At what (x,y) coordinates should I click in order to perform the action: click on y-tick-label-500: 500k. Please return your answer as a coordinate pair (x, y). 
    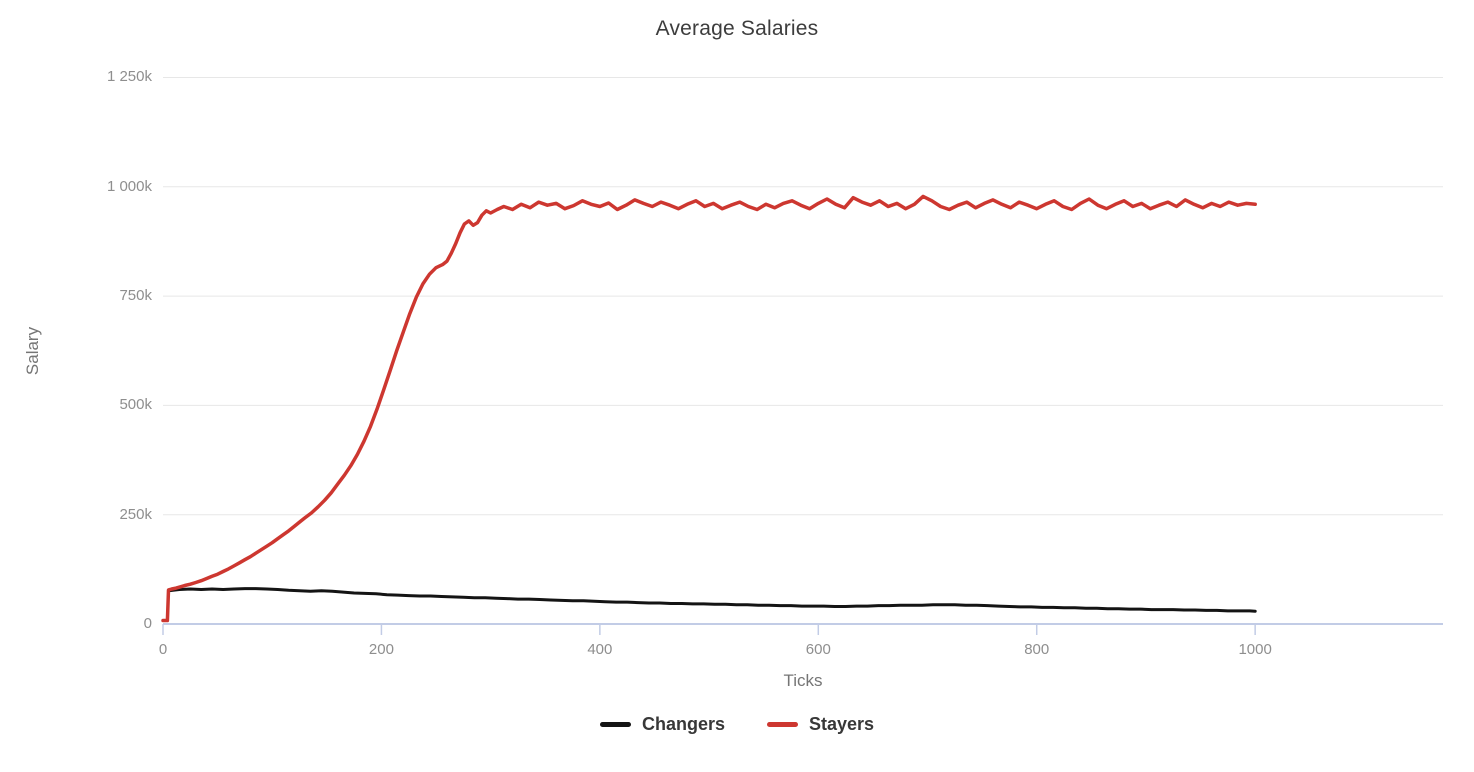
    Looking at the image, I should click on (135, 405).